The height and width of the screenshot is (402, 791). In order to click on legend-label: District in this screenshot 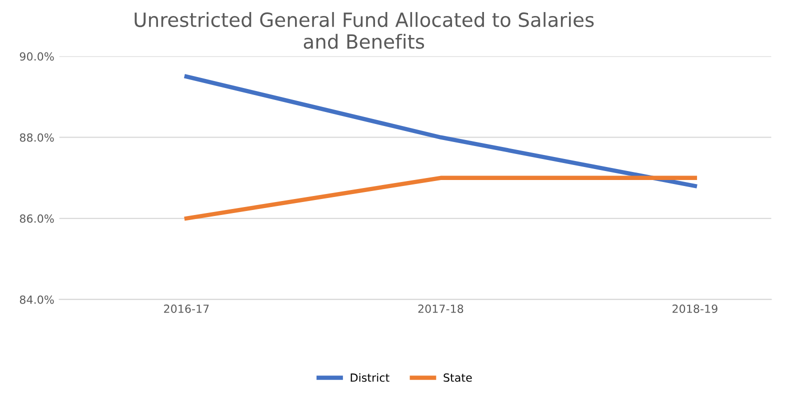, I will do `click(370, 377)`.